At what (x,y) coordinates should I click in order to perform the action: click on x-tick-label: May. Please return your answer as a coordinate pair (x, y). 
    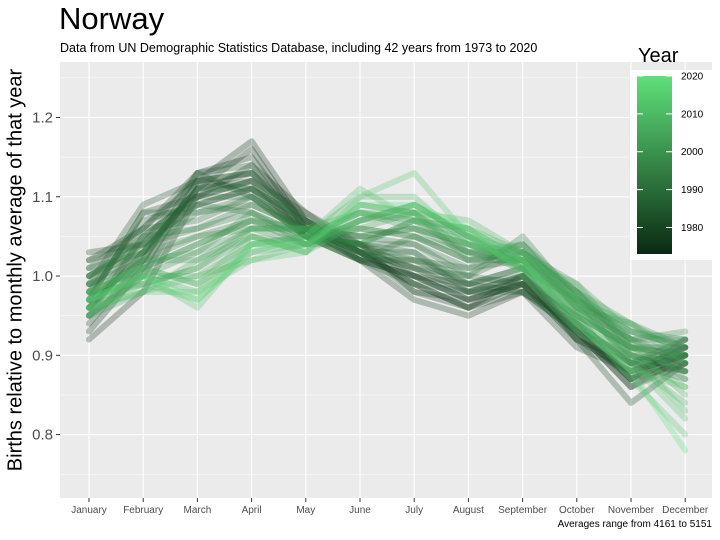
    Looking at the image, I should click on (305, 510).